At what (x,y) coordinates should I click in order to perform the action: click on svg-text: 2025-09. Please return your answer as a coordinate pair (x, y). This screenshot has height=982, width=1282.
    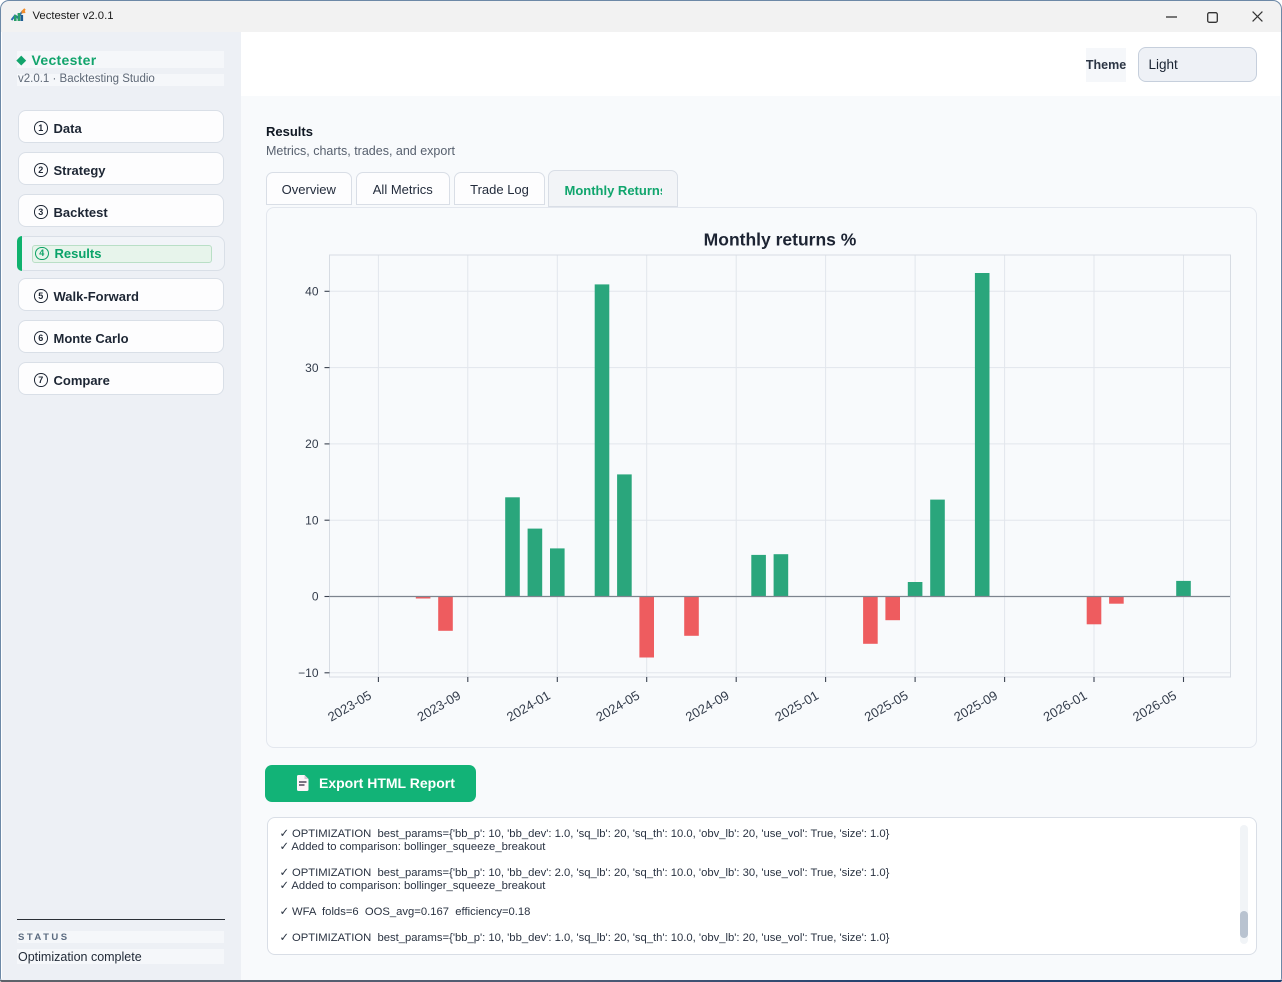
    Looking at the image, I should click on (975, 706).